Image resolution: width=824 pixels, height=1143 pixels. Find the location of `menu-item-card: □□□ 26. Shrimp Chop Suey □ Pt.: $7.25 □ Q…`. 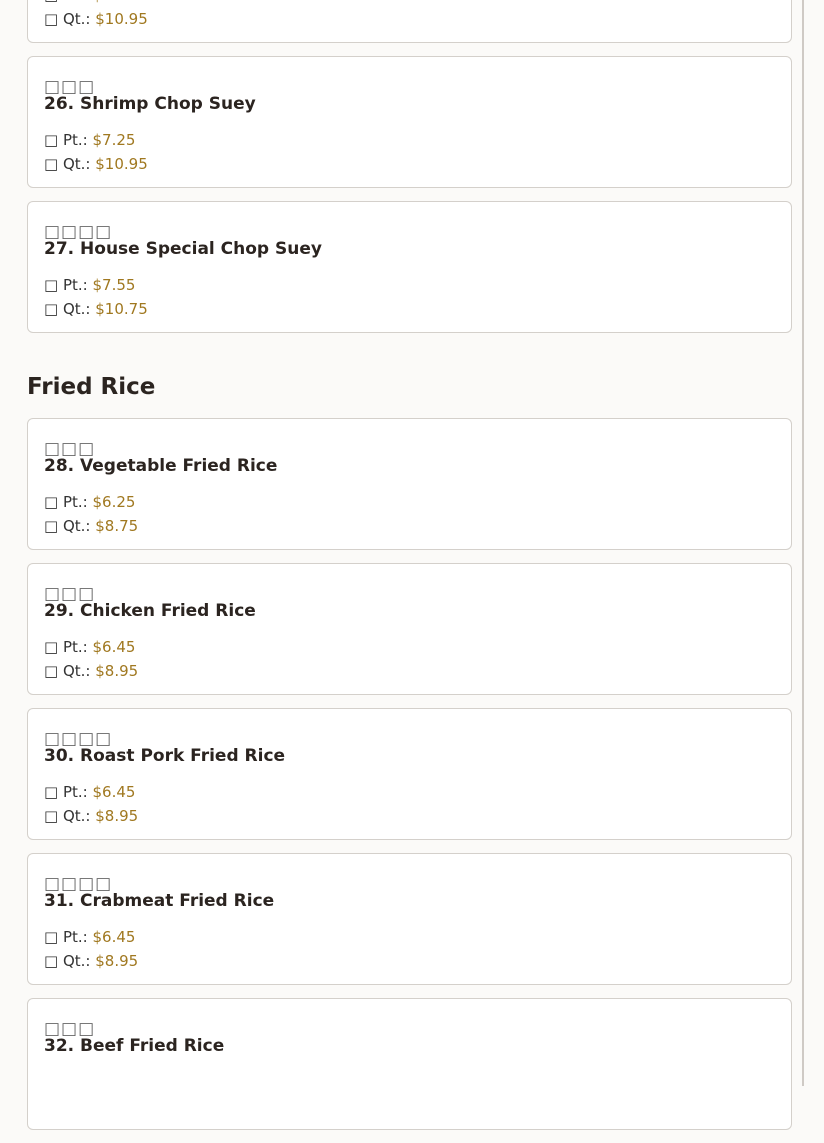

menu-item-card: □□□ 26. Shrimp Chop Suey □ Pt.: $7.25 □ Q… is located at coordinates (409, 122).